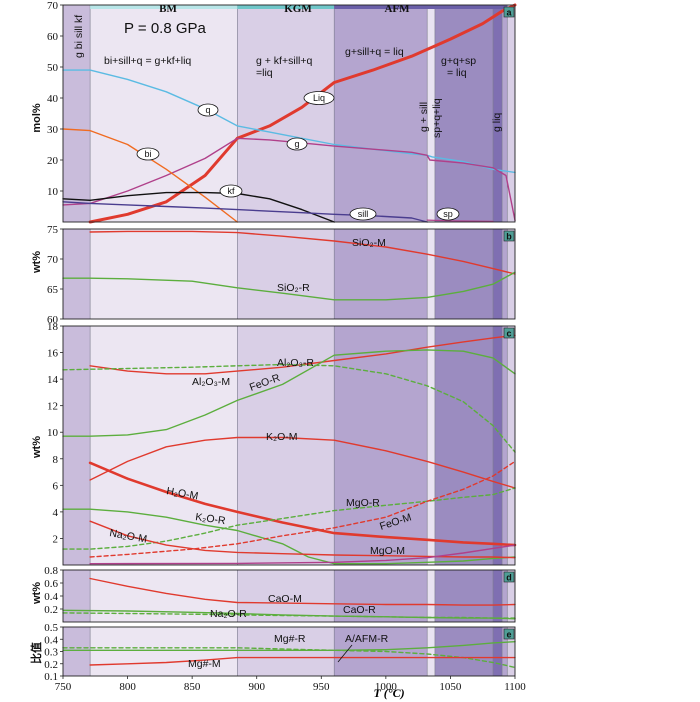  I want to click on ylabel-panel-c: wt%, so click(37, 447).